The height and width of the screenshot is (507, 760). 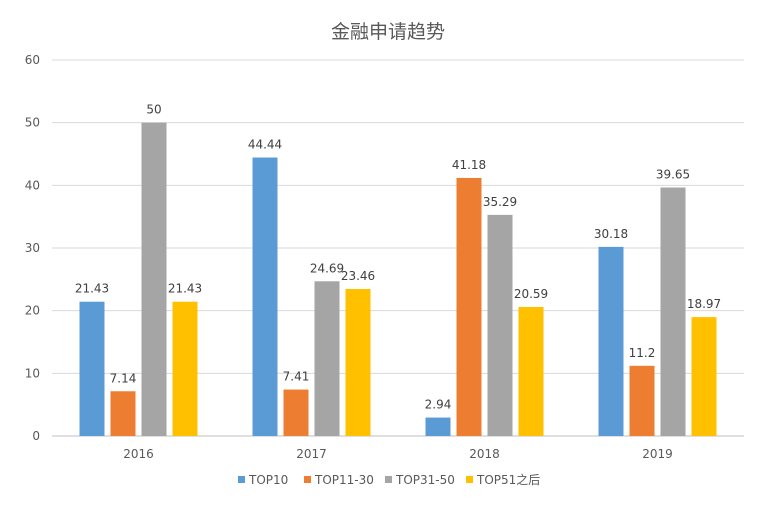 I want to click on y-axis-ticks: 0 10 20 30 40 50 60, so click(x=32, y=248).